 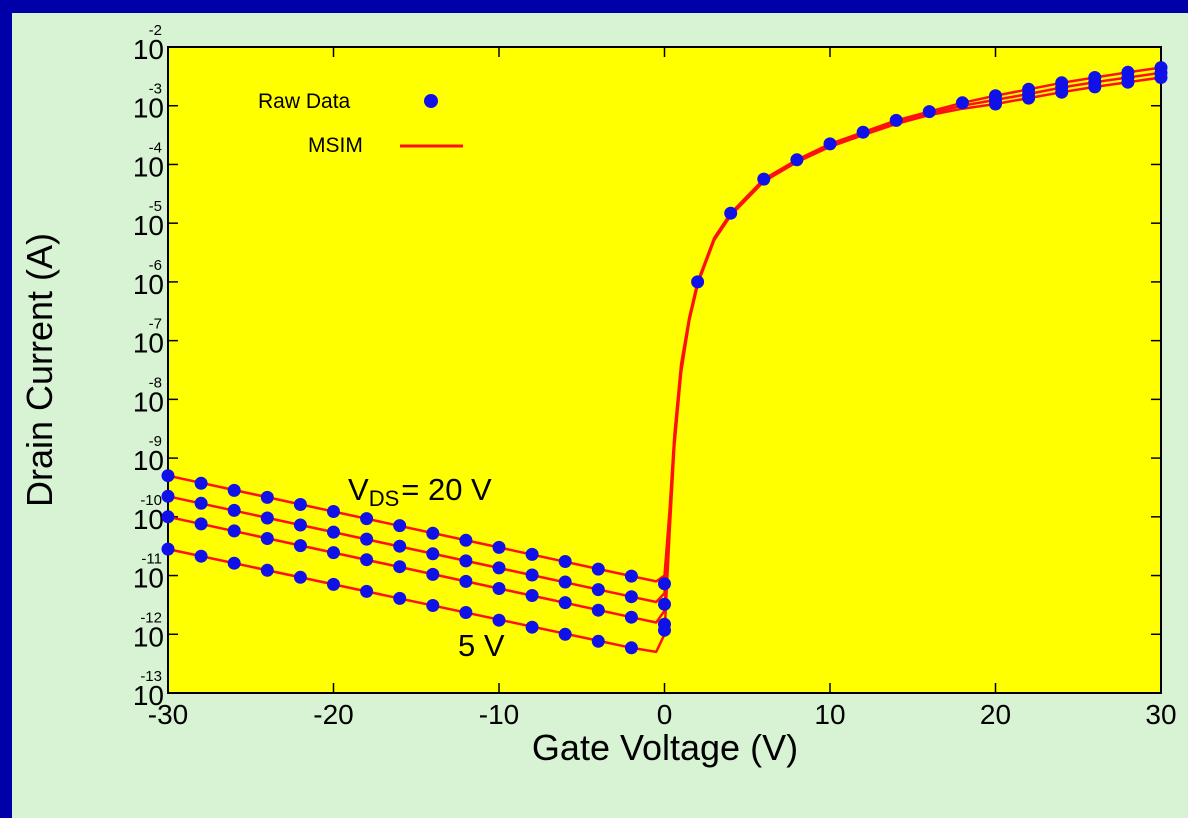 I want to click on vds-value: = 20 V, so click(x=446, y=489).